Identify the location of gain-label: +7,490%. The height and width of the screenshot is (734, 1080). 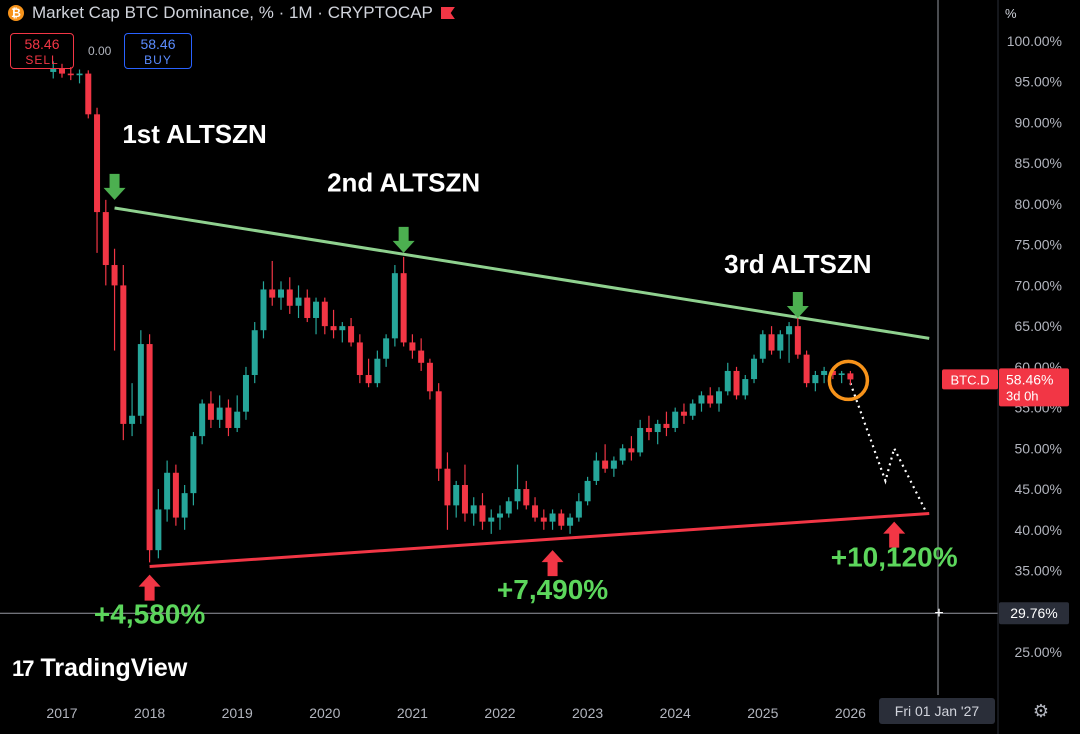
(552, 589).